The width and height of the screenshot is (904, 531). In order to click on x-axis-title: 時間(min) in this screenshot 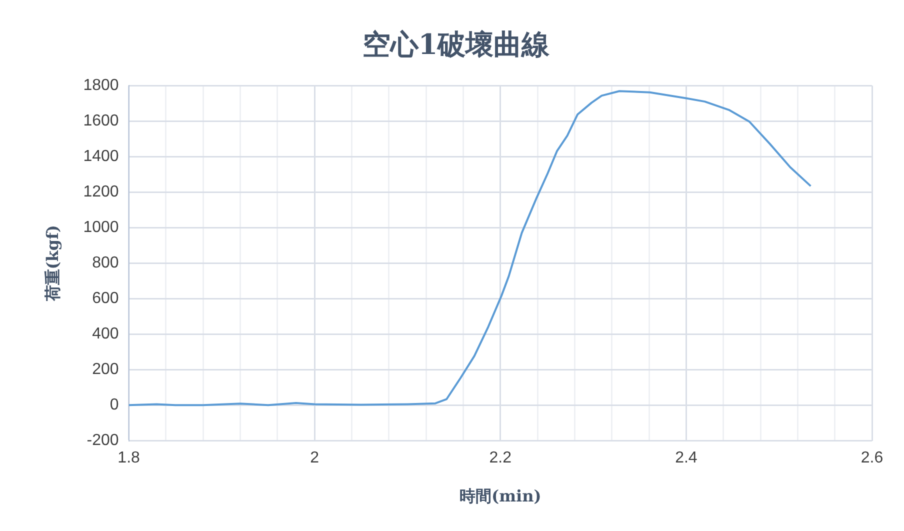, I will do `click(501, 496)`.